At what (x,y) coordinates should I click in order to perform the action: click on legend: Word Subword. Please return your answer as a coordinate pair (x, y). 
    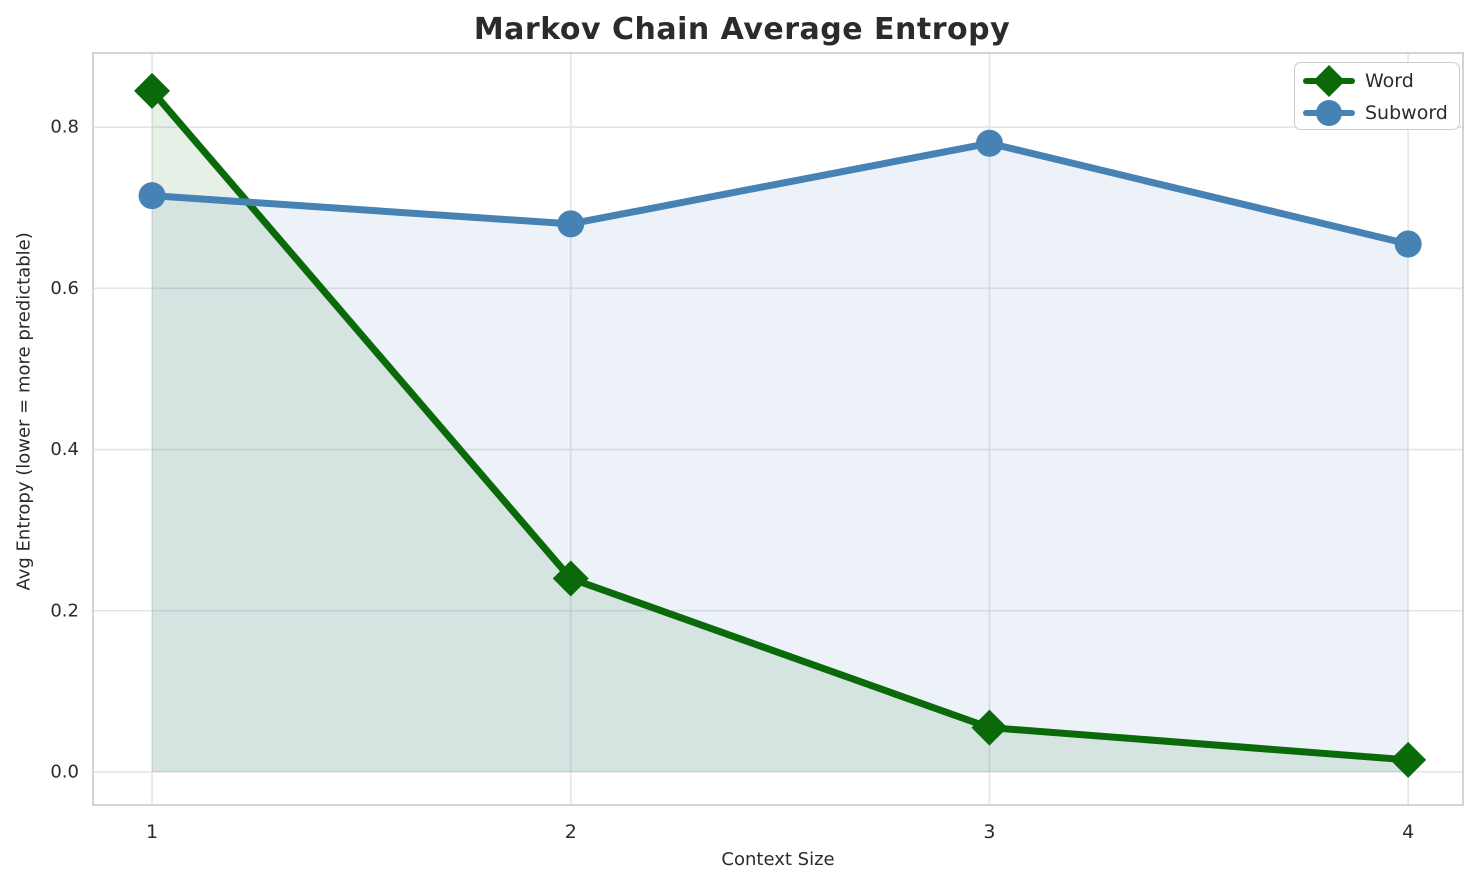
    Looking at the image, I should click on (1377, 96).